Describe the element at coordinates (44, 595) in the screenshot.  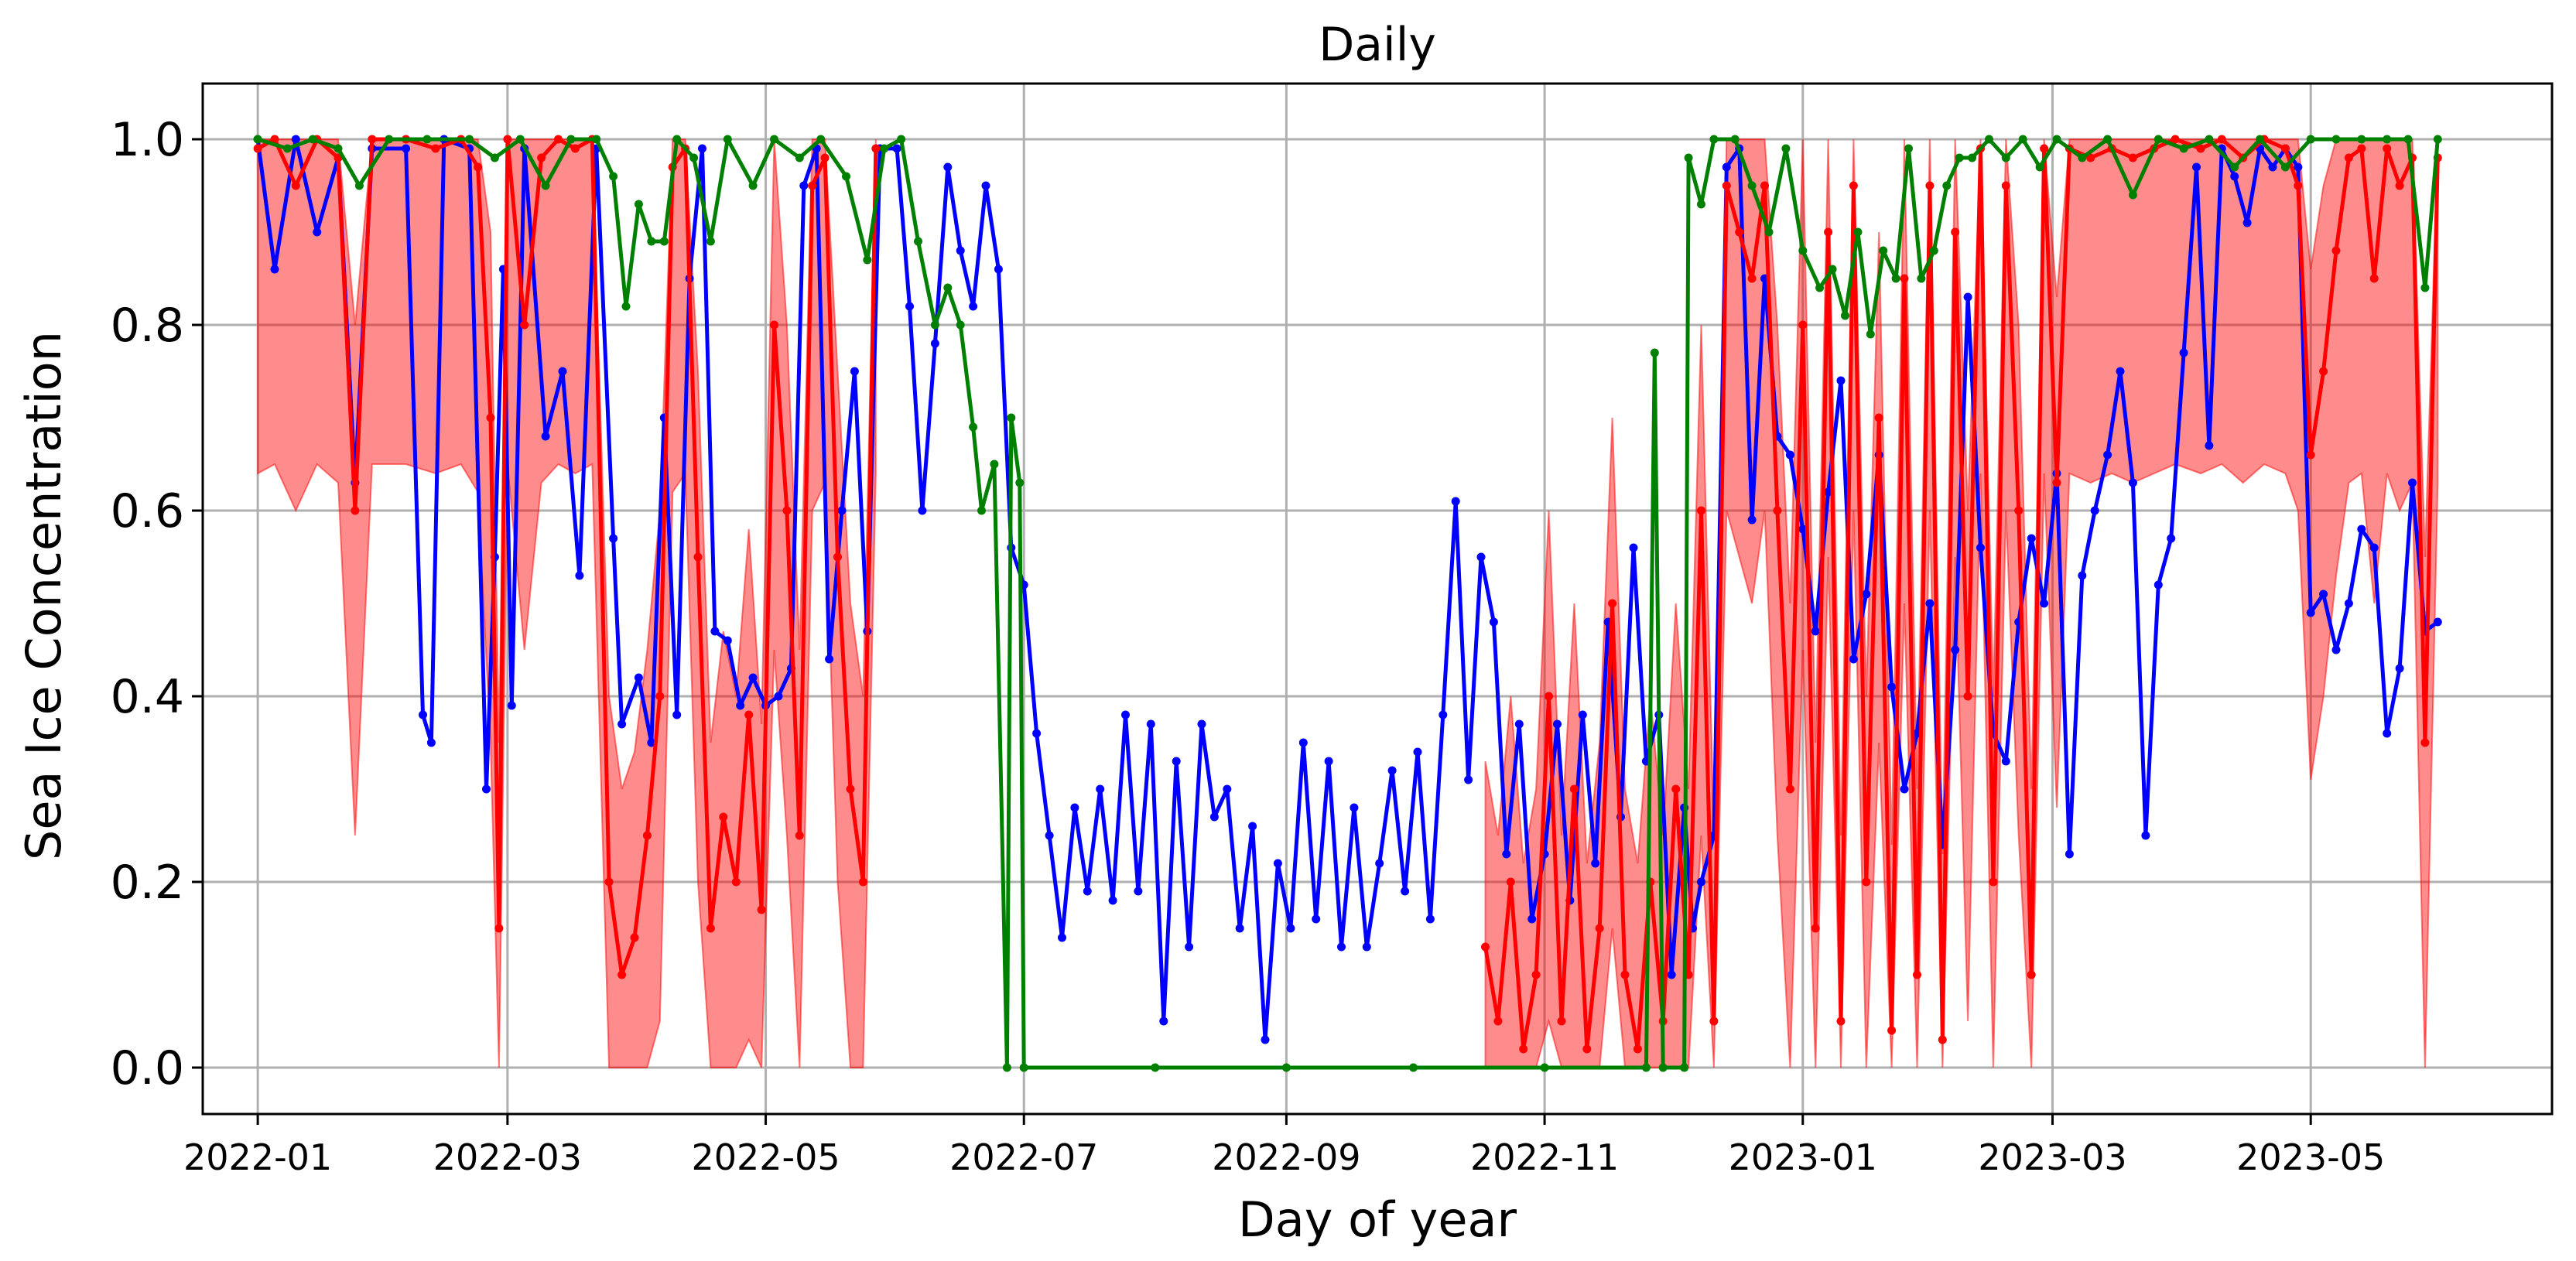
I see `y-axis-label: Sea Ice Concentration` at that location.